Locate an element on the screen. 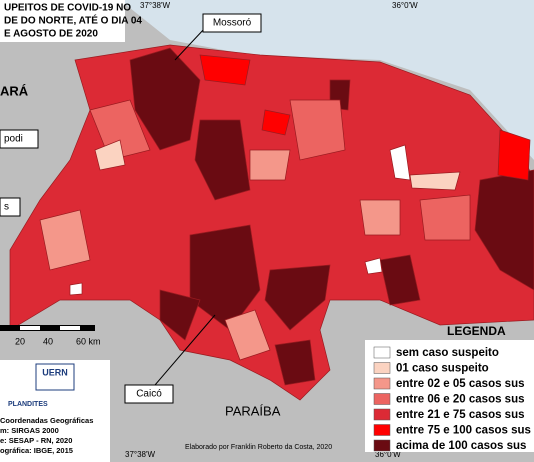 The image size is (534, 462). legend-label: acima de 100 casos sus is located at coordinates (461, 446).